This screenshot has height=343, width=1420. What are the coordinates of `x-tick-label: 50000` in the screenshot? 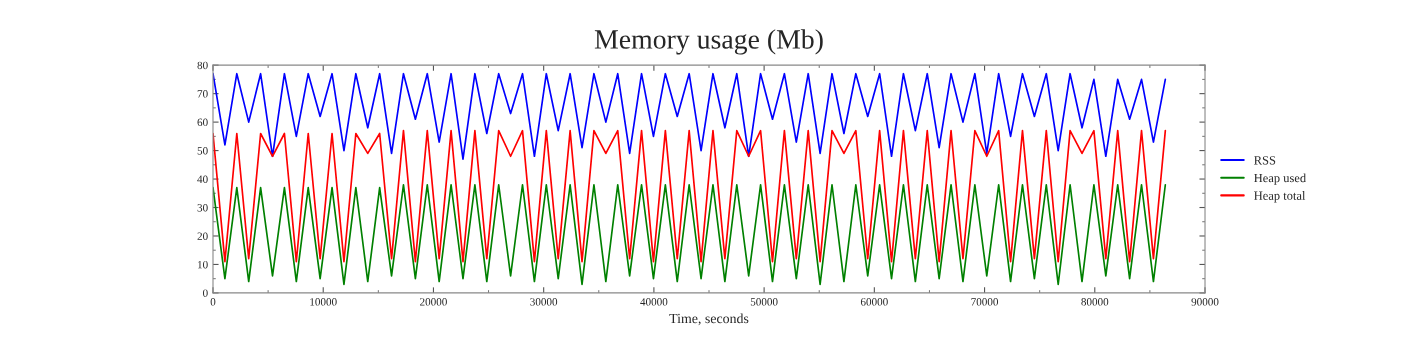 It's located at (764, 302).